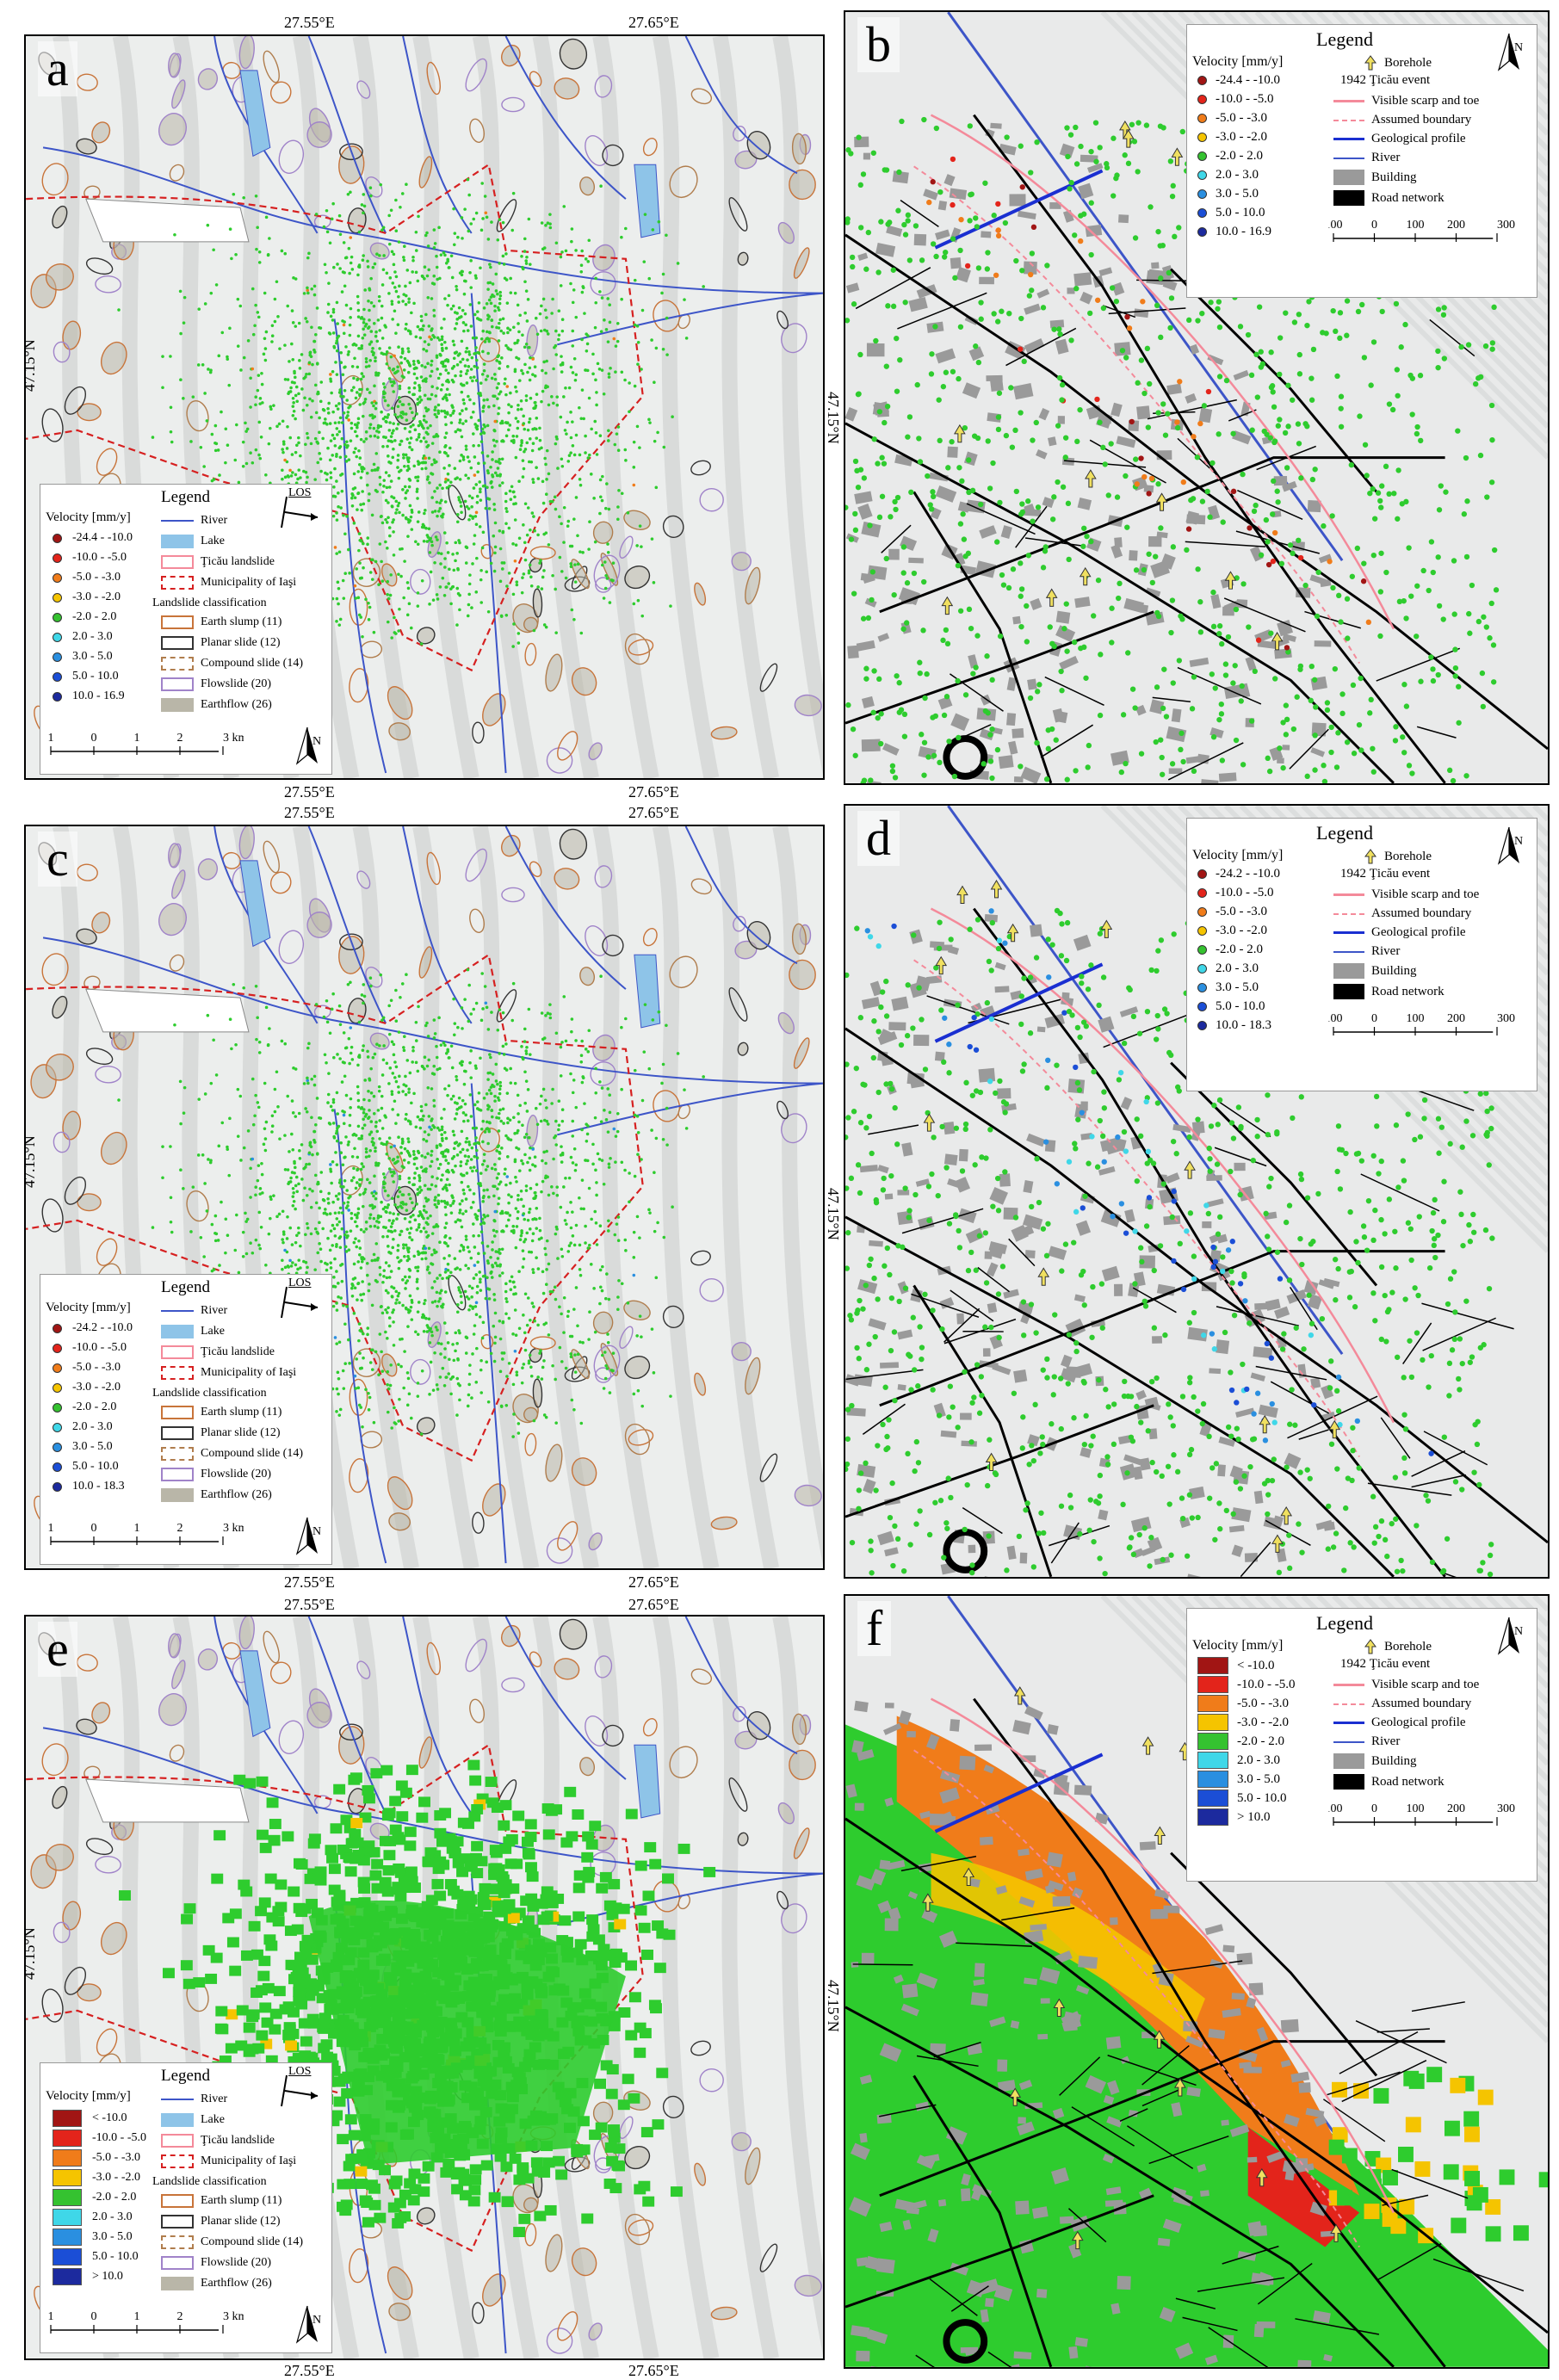  What do you see at coordinates (1177, 715) in the screenshot?
I see `building-footprint` at bounding box center [1177, 715].